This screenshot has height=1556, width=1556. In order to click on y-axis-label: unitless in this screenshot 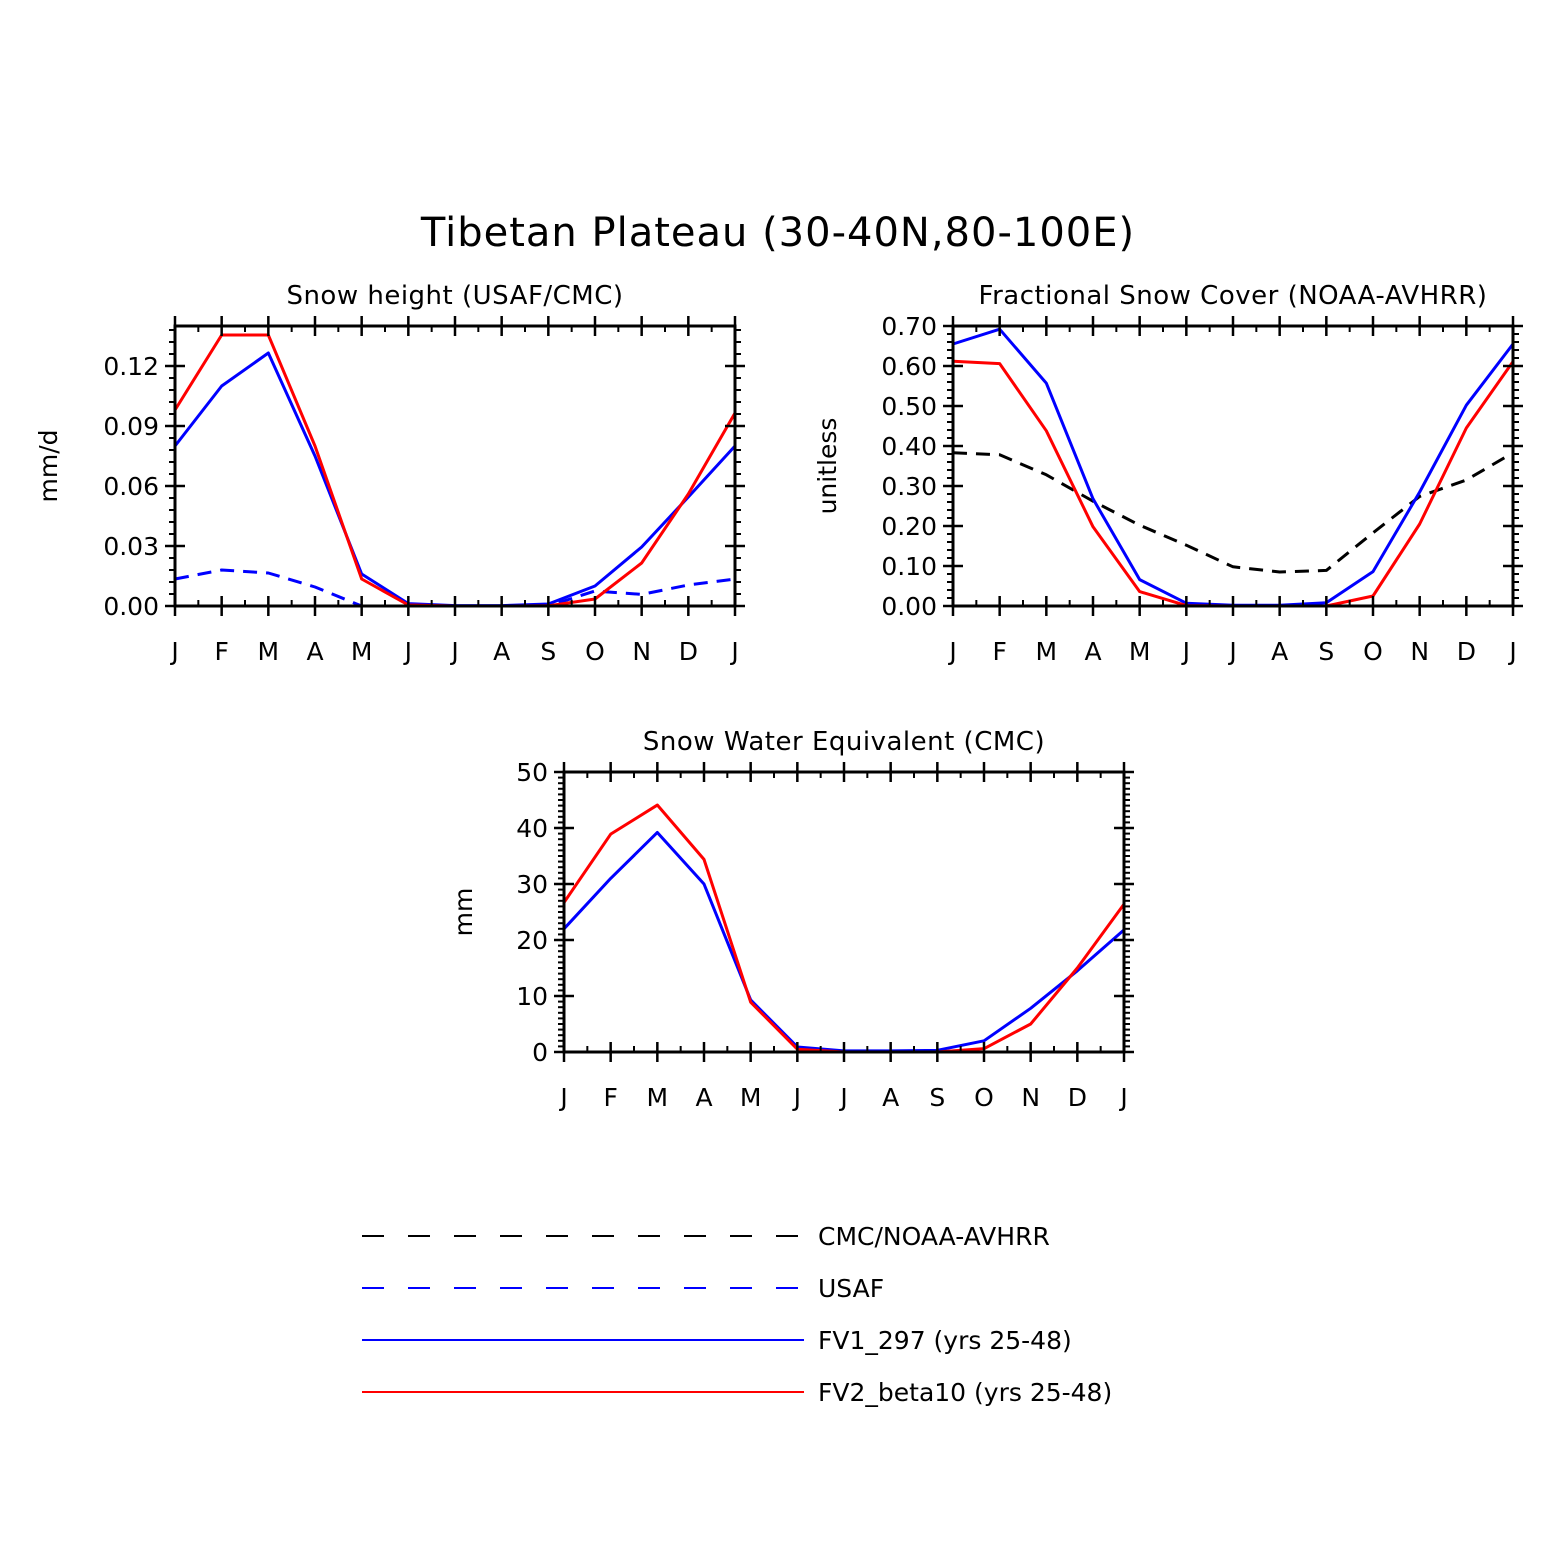, I will do `click(827, 466)`.